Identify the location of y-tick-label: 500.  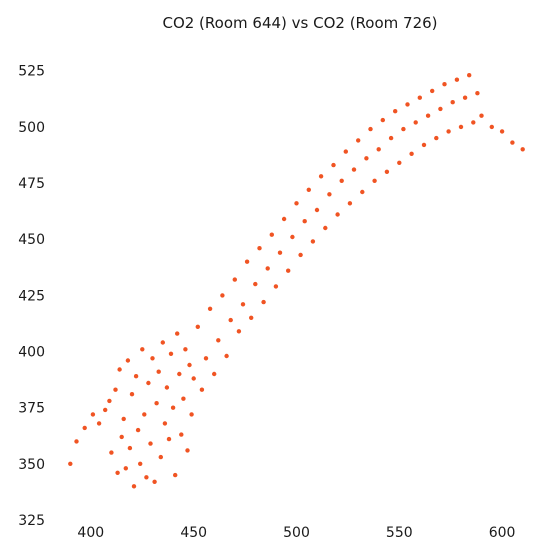
(31, 128).